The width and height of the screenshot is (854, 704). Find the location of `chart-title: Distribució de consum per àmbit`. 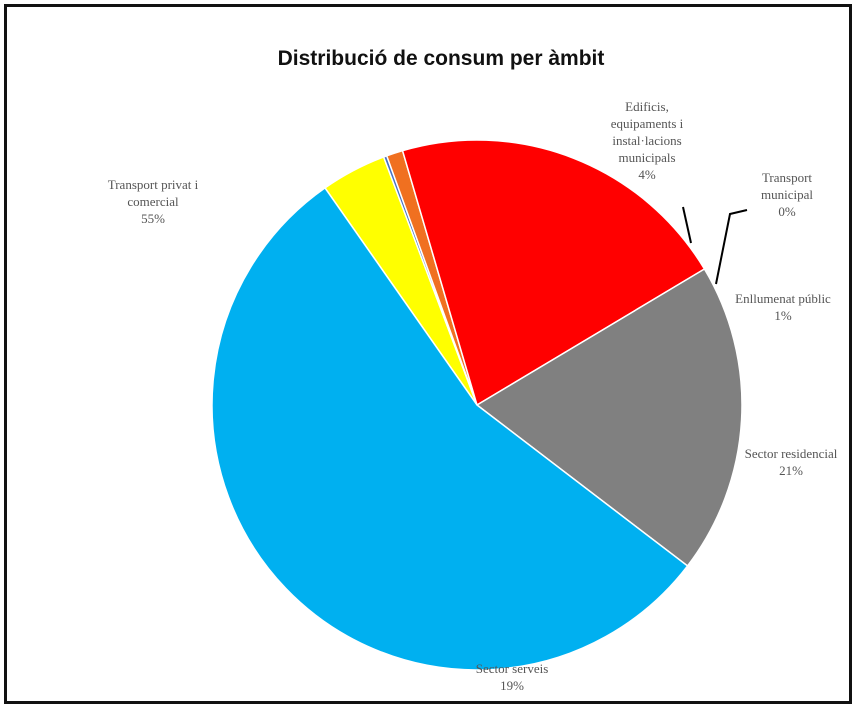

chart-title: Distribució de consum per àmbit is located at coordinates (441, 58).